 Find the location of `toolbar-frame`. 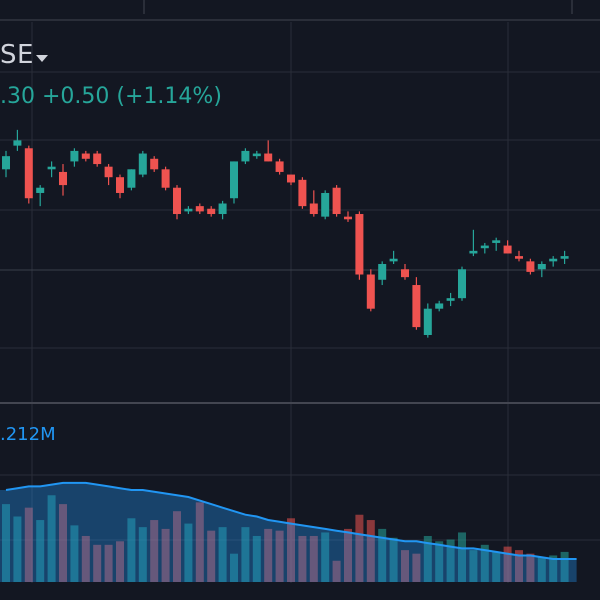

toolbar-frame is located at coordinates (300, 10).